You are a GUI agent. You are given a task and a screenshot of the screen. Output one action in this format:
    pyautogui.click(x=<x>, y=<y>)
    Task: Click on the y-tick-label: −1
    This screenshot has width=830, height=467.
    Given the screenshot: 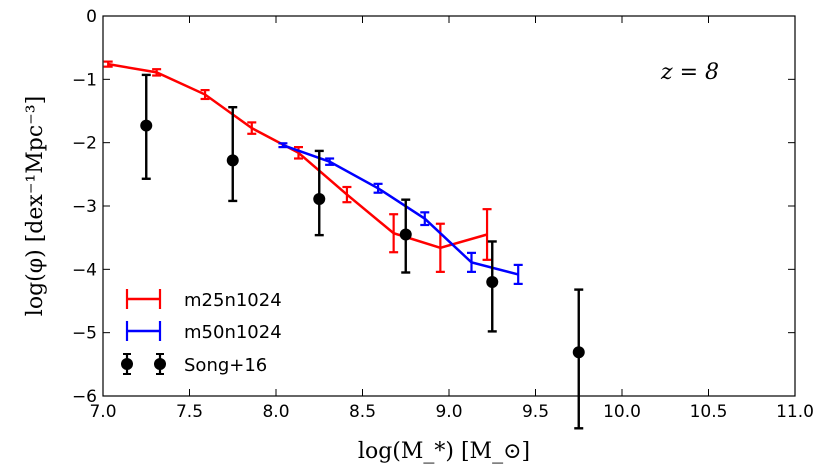 What is the action you would take?
    pyautogui.click(x=84, y=80)
    